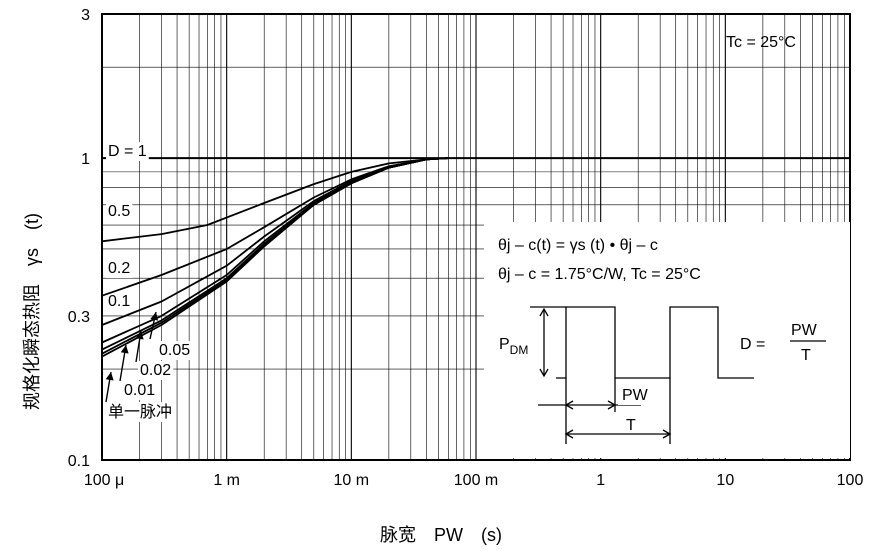  Describe the element at coordinates (519, 350) in the screenshot. I see `pdm-label-sub: DM` at that location.